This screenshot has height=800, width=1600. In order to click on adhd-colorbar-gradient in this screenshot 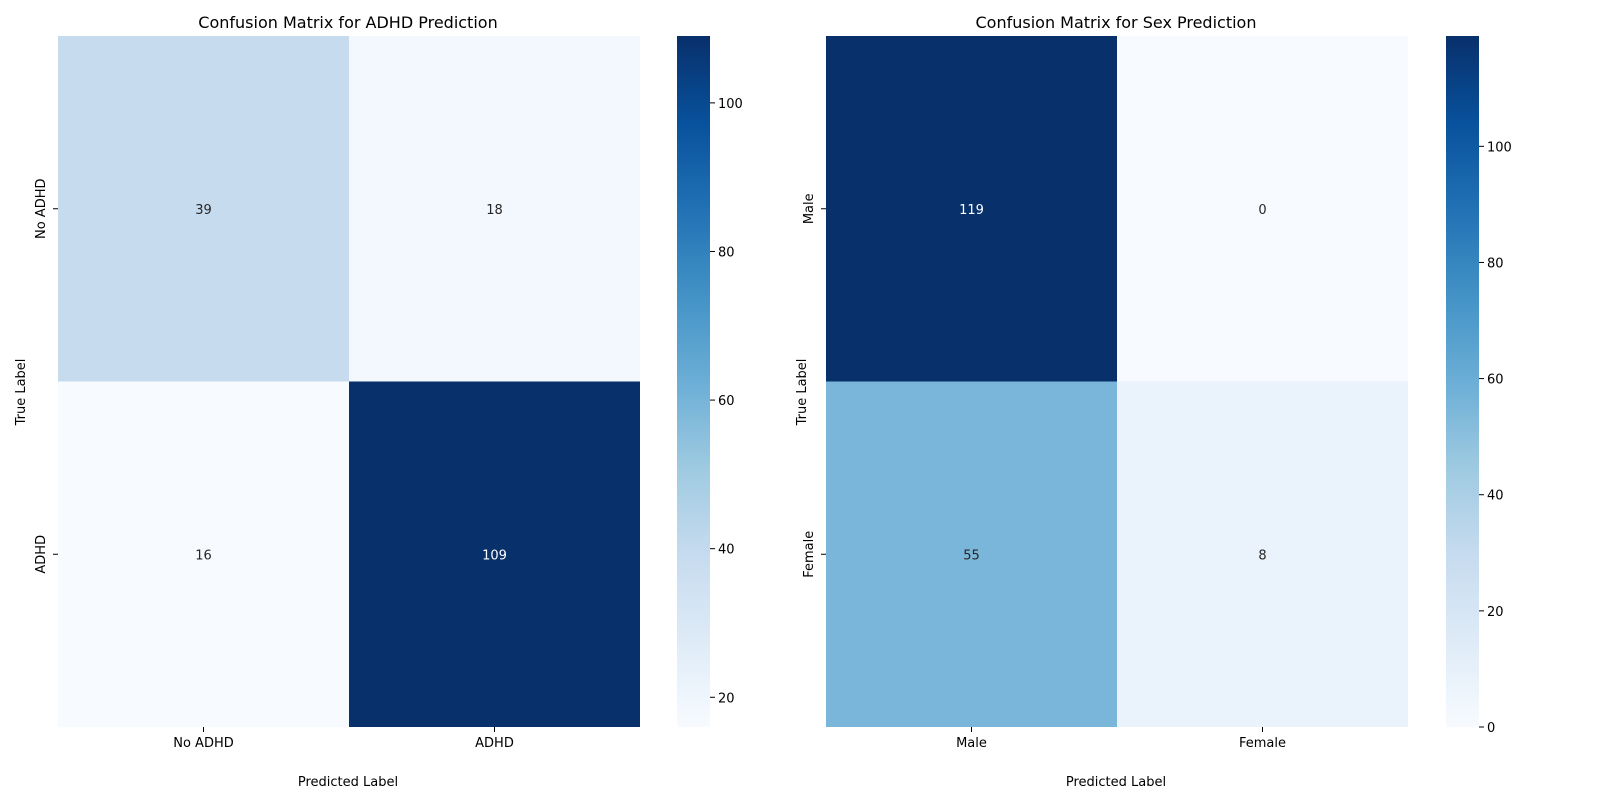, I will do `click(693, 381)`.